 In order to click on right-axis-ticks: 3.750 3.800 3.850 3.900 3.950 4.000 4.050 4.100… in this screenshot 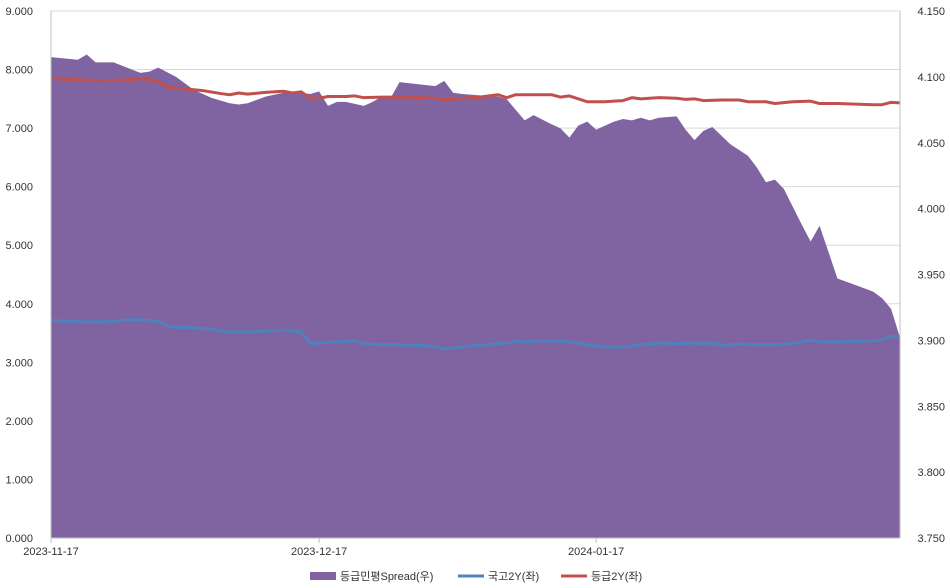, I will do `click(931, 275)`.